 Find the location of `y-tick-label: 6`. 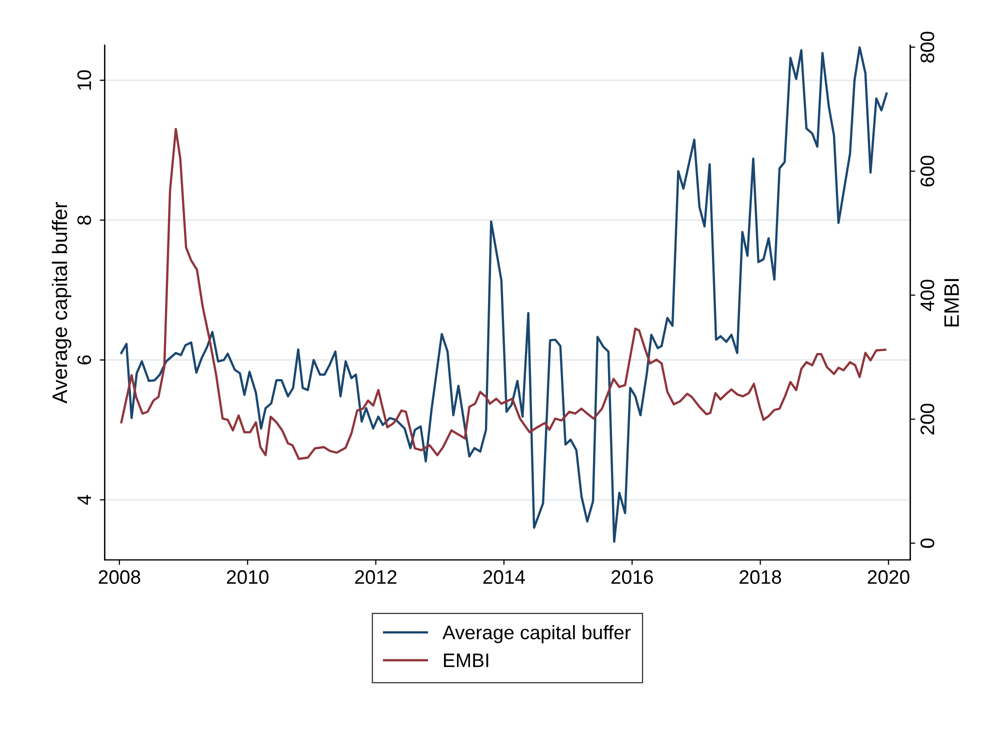

y-tick-label: 6 is located at coordinates (84, 359).